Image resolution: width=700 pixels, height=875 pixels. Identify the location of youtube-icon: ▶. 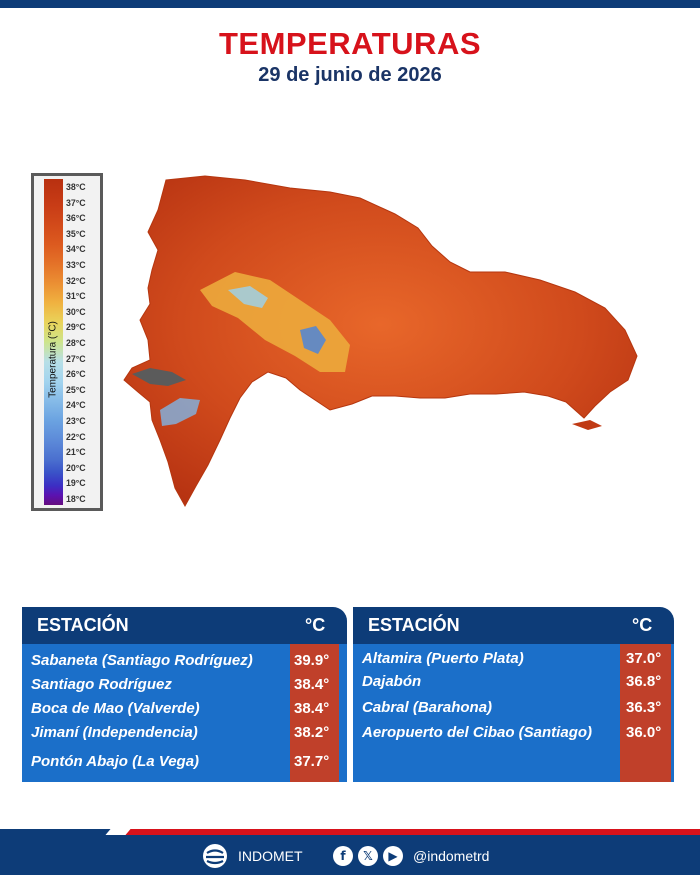
(393, 856).